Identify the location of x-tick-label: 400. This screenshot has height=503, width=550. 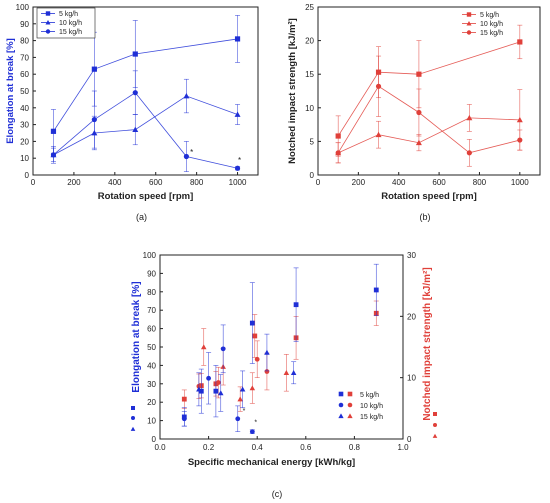
(115, 182).